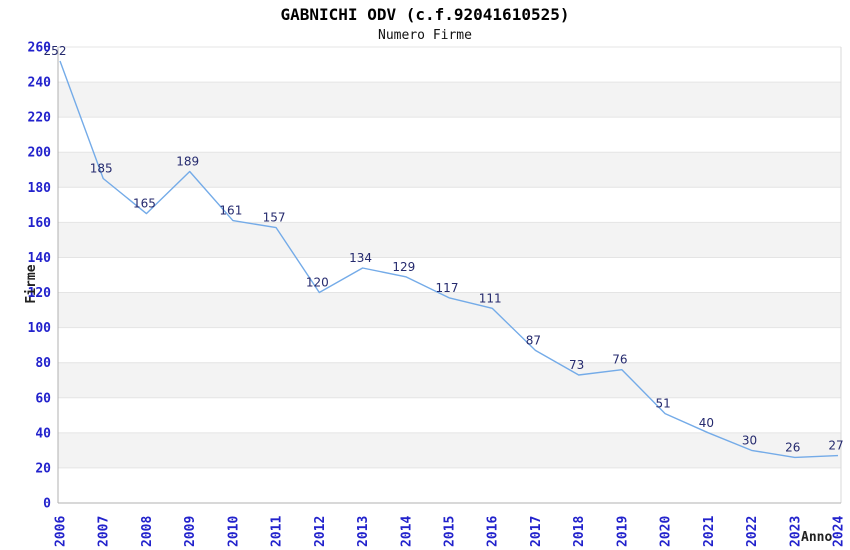  Describe the element at coordinates (406, 531) in the screenshot. I see `x-tick-label: 2014` at that location.